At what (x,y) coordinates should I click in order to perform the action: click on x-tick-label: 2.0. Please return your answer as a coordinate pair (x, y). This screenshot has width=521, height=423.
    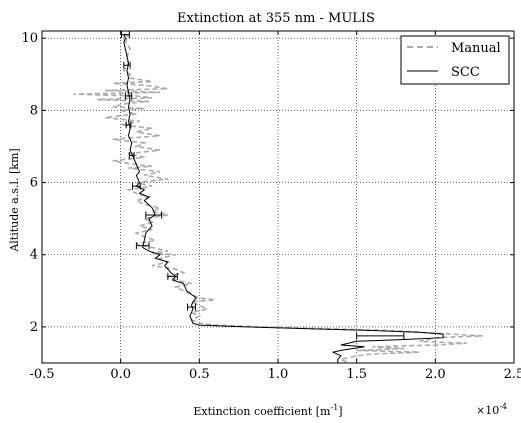
    Looking at the image, I should click on (435, 374).